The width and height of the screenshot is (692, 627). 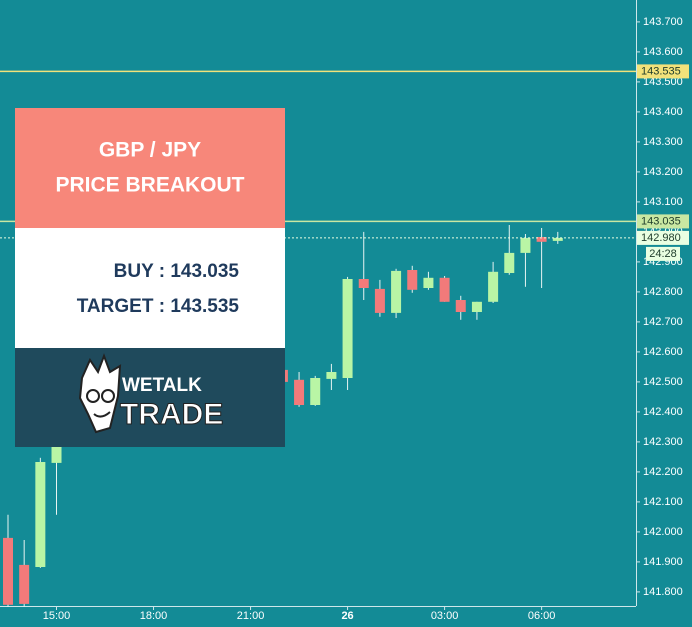 What do you see at coordinates (542, 616) in the screenshot?
I see `x-tick-label: 06:00` at bounding box center [542, 616].